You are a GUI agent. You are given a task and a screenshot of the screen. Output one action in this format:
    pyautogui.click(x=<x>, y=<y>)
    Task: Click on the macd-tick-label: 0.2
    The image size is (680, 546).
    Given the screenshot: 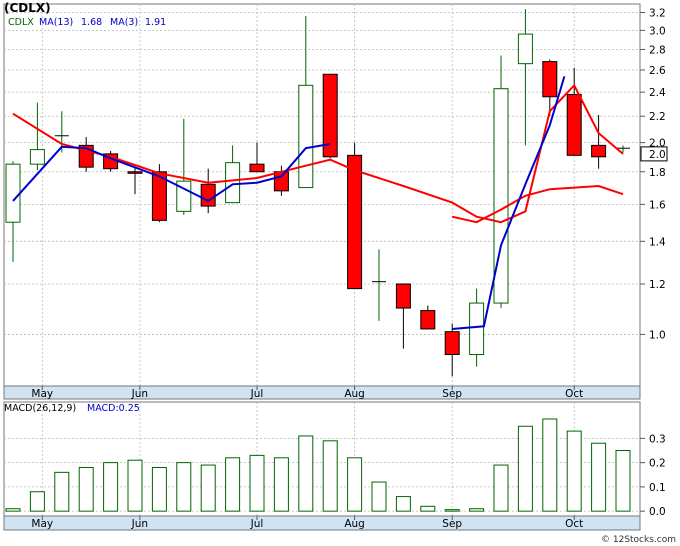 What is the action you would take?
    pyautogui.click(x=657, y=464)
    